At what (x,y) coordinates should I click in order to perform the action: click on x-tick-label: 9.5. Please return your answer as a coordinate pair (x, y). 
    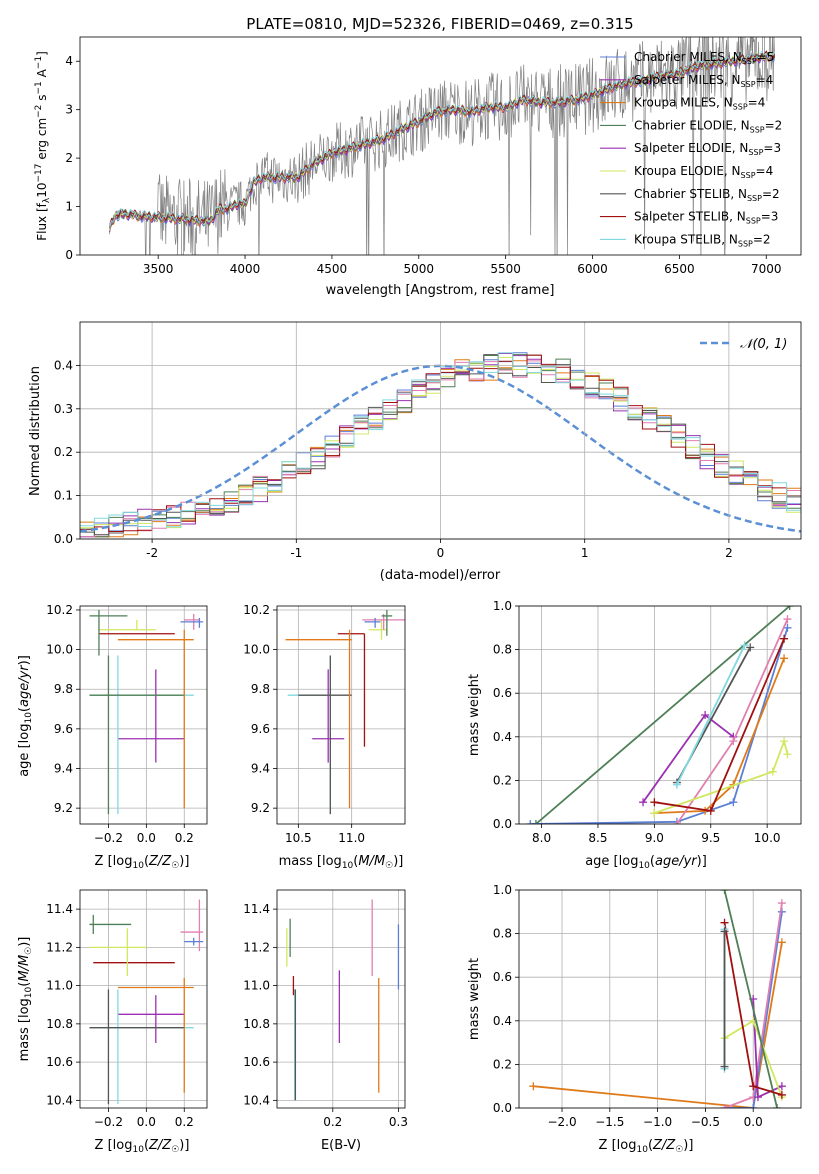
    Looking at the image, I should click on (710, 838).